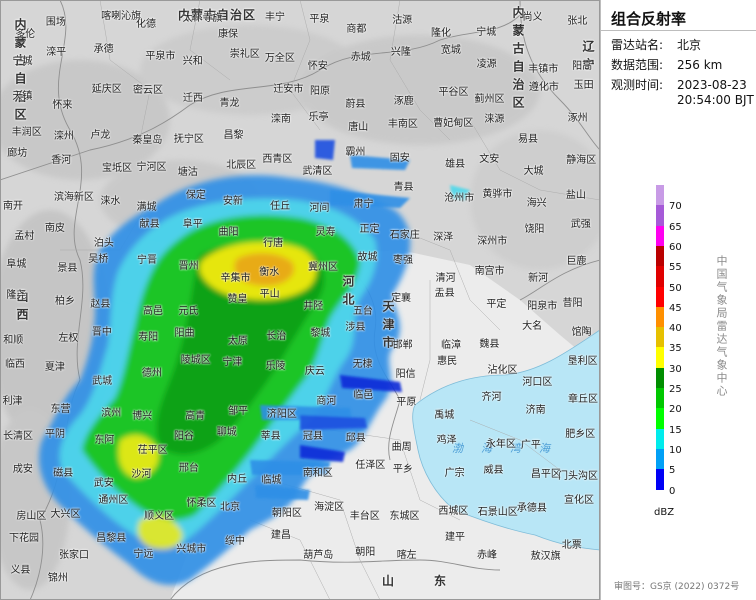 This screenshot has width=756, height=600. What do you see at coordinates (502, 370) in the screenshot?
I see `place-label: 沾化区` at bounding box center [502, 370].